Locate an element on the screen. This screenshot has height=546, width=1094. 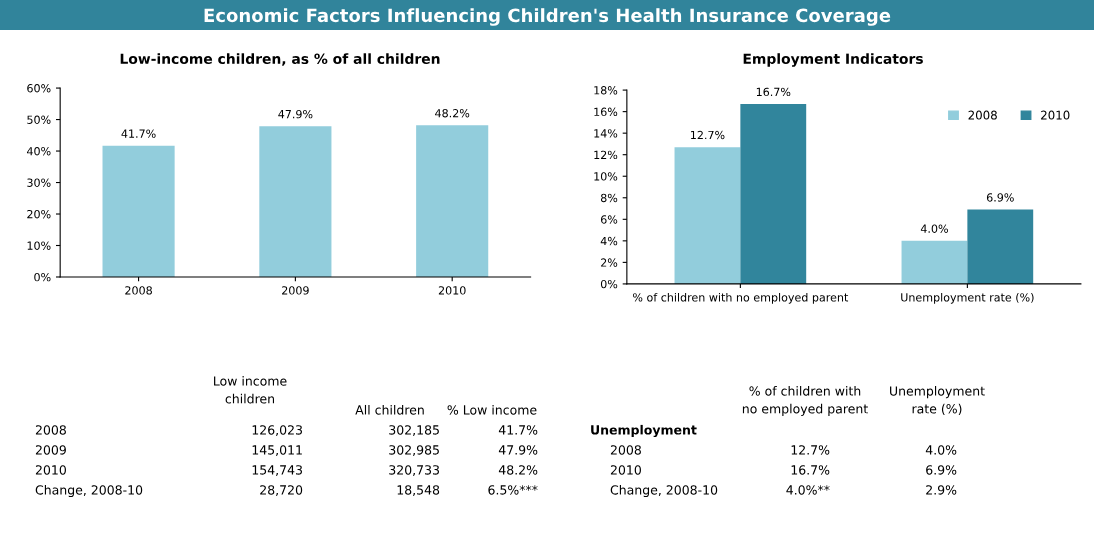
text: 145,011 is located at coordinates (277, 450).